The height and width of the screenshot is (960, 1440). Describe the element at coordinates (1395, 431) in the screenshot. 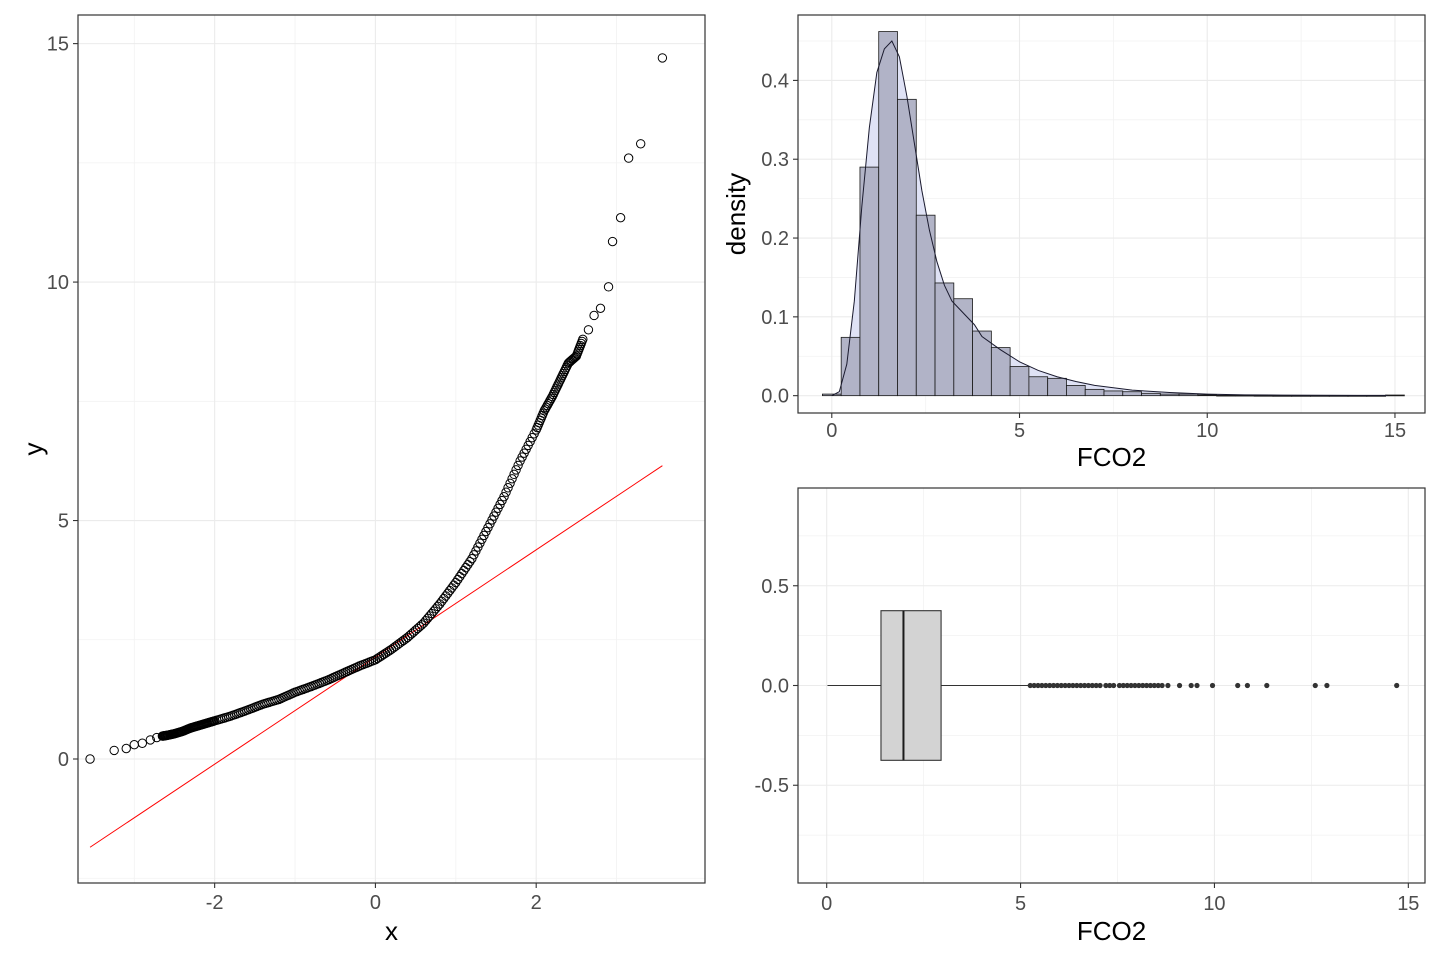

I see `histogram-x-tick-label: 15` at that location.